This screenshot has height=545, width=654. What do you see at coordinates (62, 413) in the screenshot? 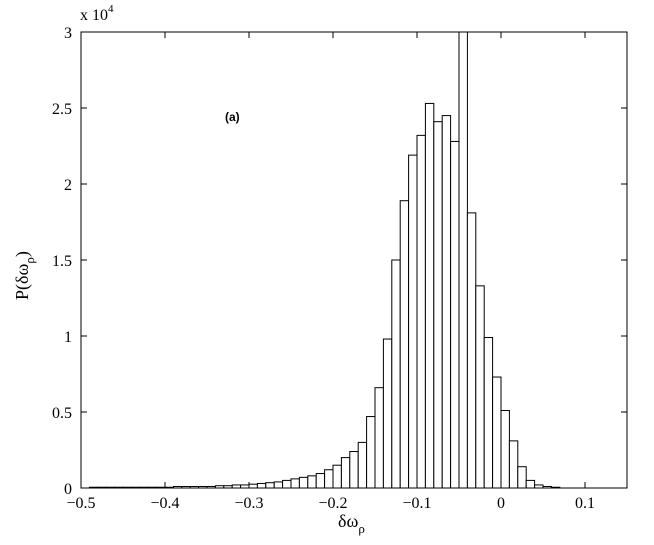
I see `y-tick-label: 0.5` at bounding box center [62, 413].